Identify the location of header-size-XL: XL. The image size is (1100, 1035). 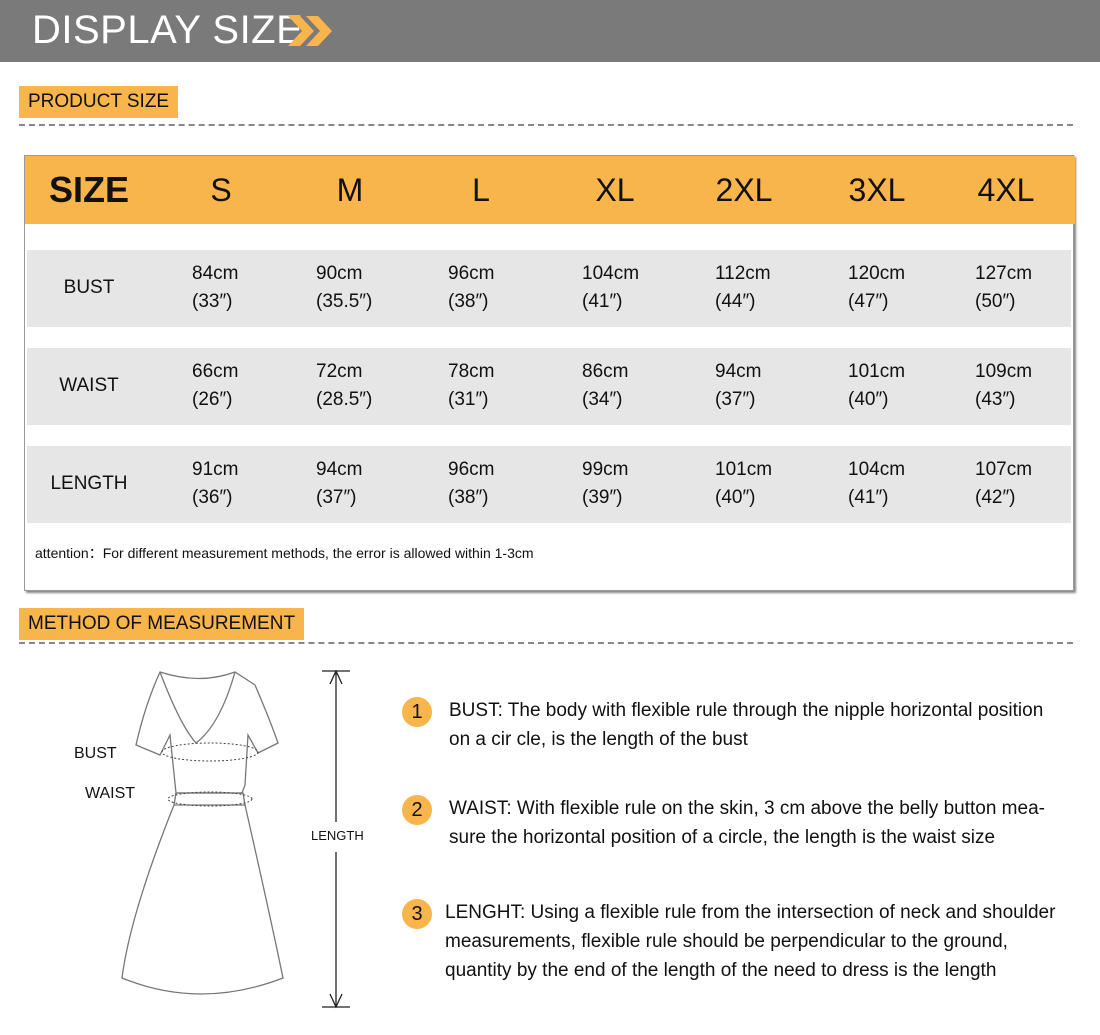
(615, 190).